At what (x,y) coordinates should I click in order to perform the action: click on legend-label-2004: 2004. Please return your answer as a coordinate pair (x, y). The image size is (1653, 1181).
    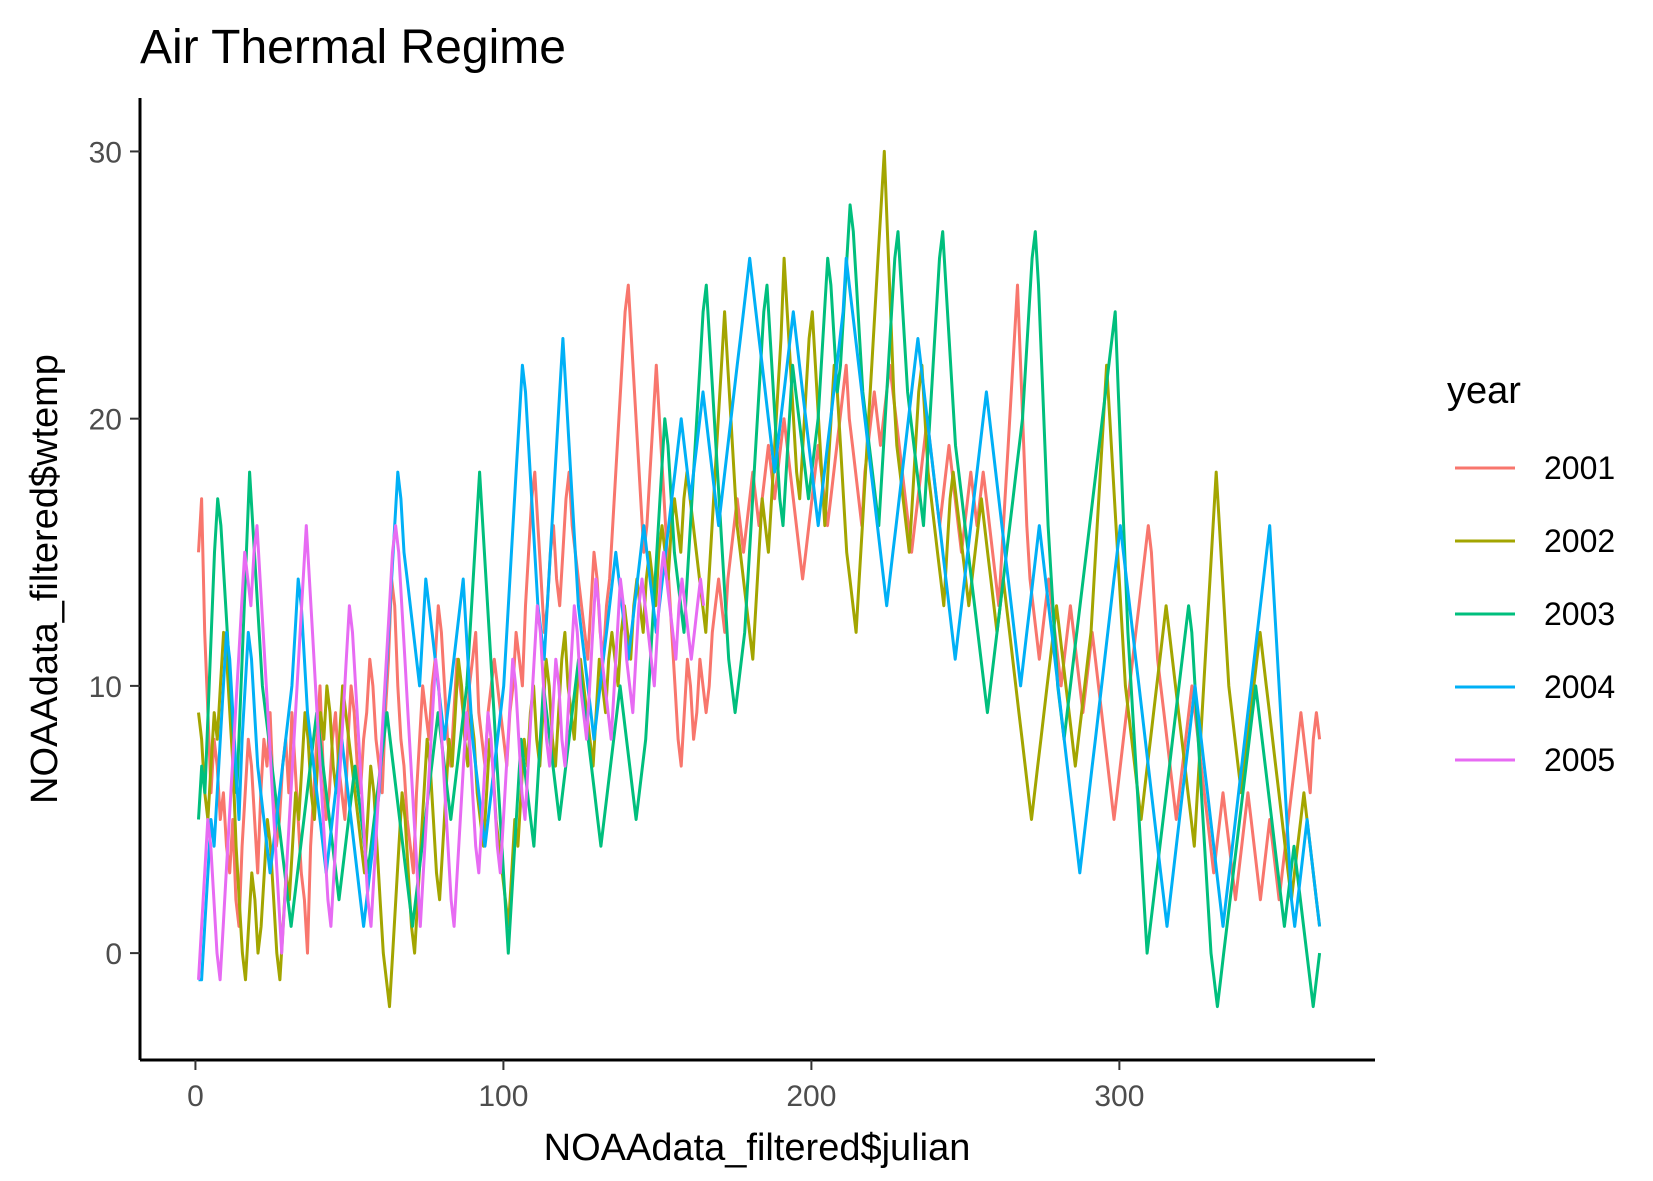
    Looking at the image, I should click on (1579, 687).